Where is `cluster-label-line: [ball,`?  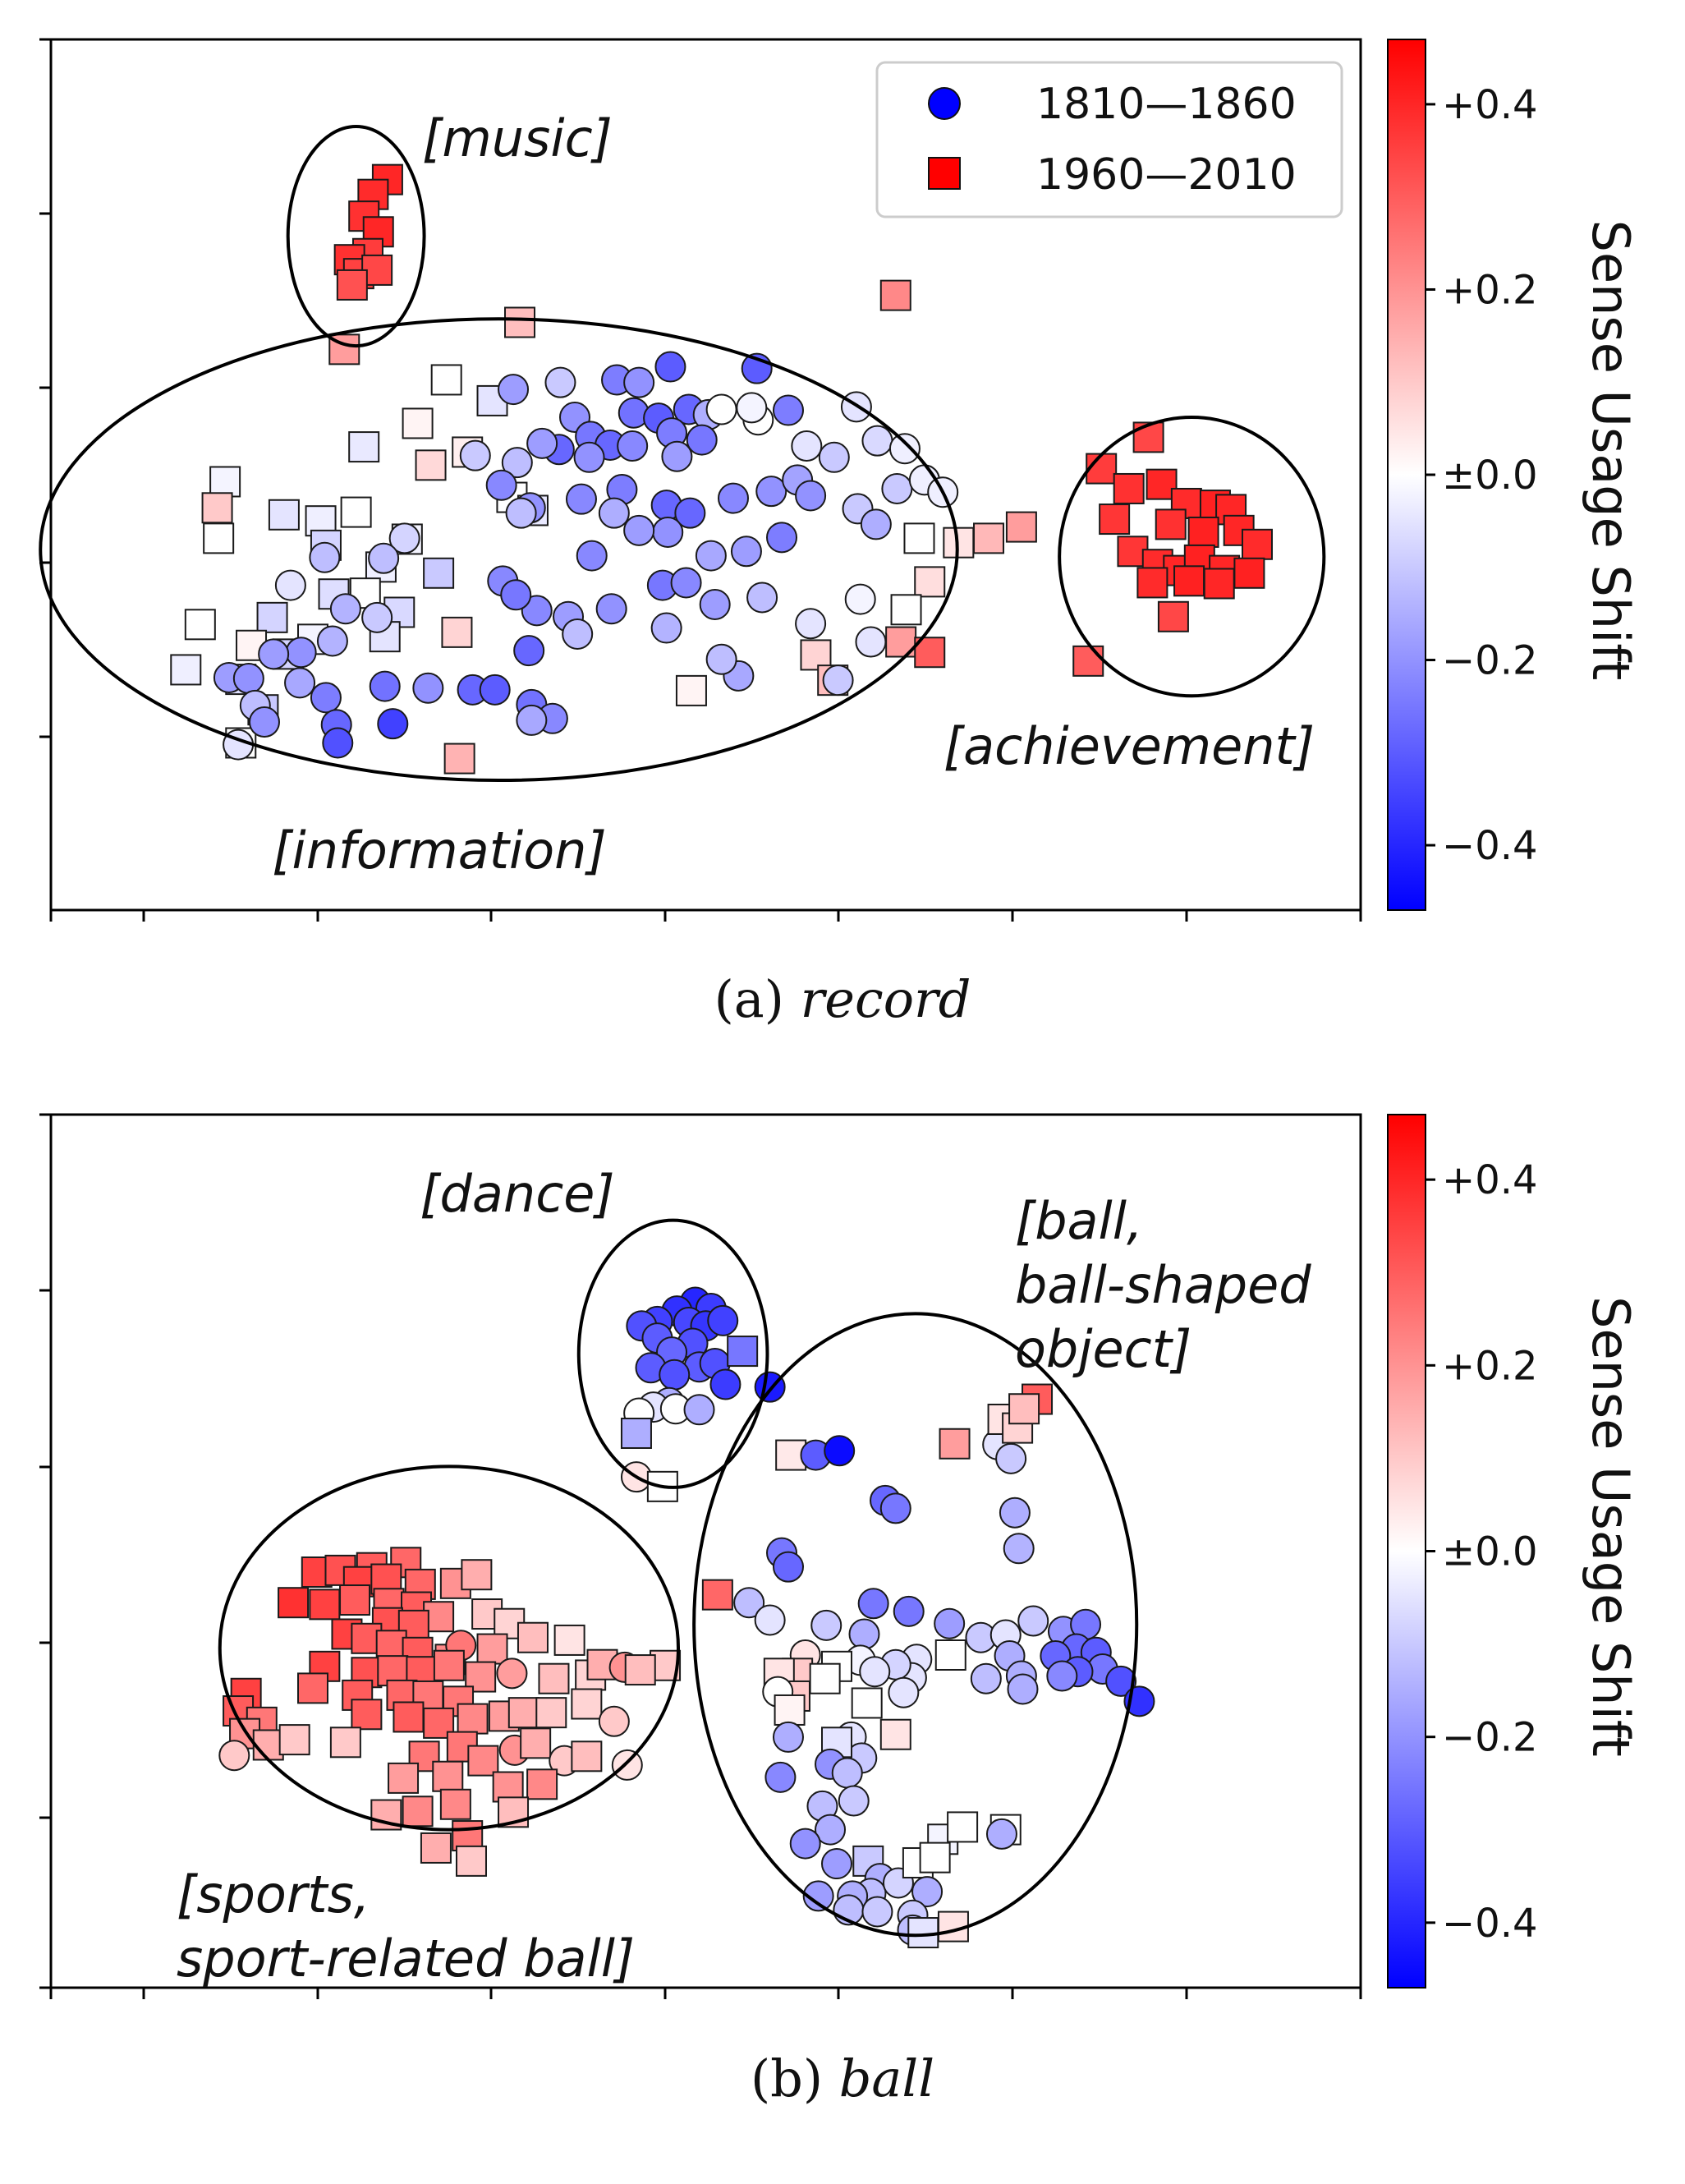
cluster-label-line: [ball, is located at coordinates (1079, 1221).